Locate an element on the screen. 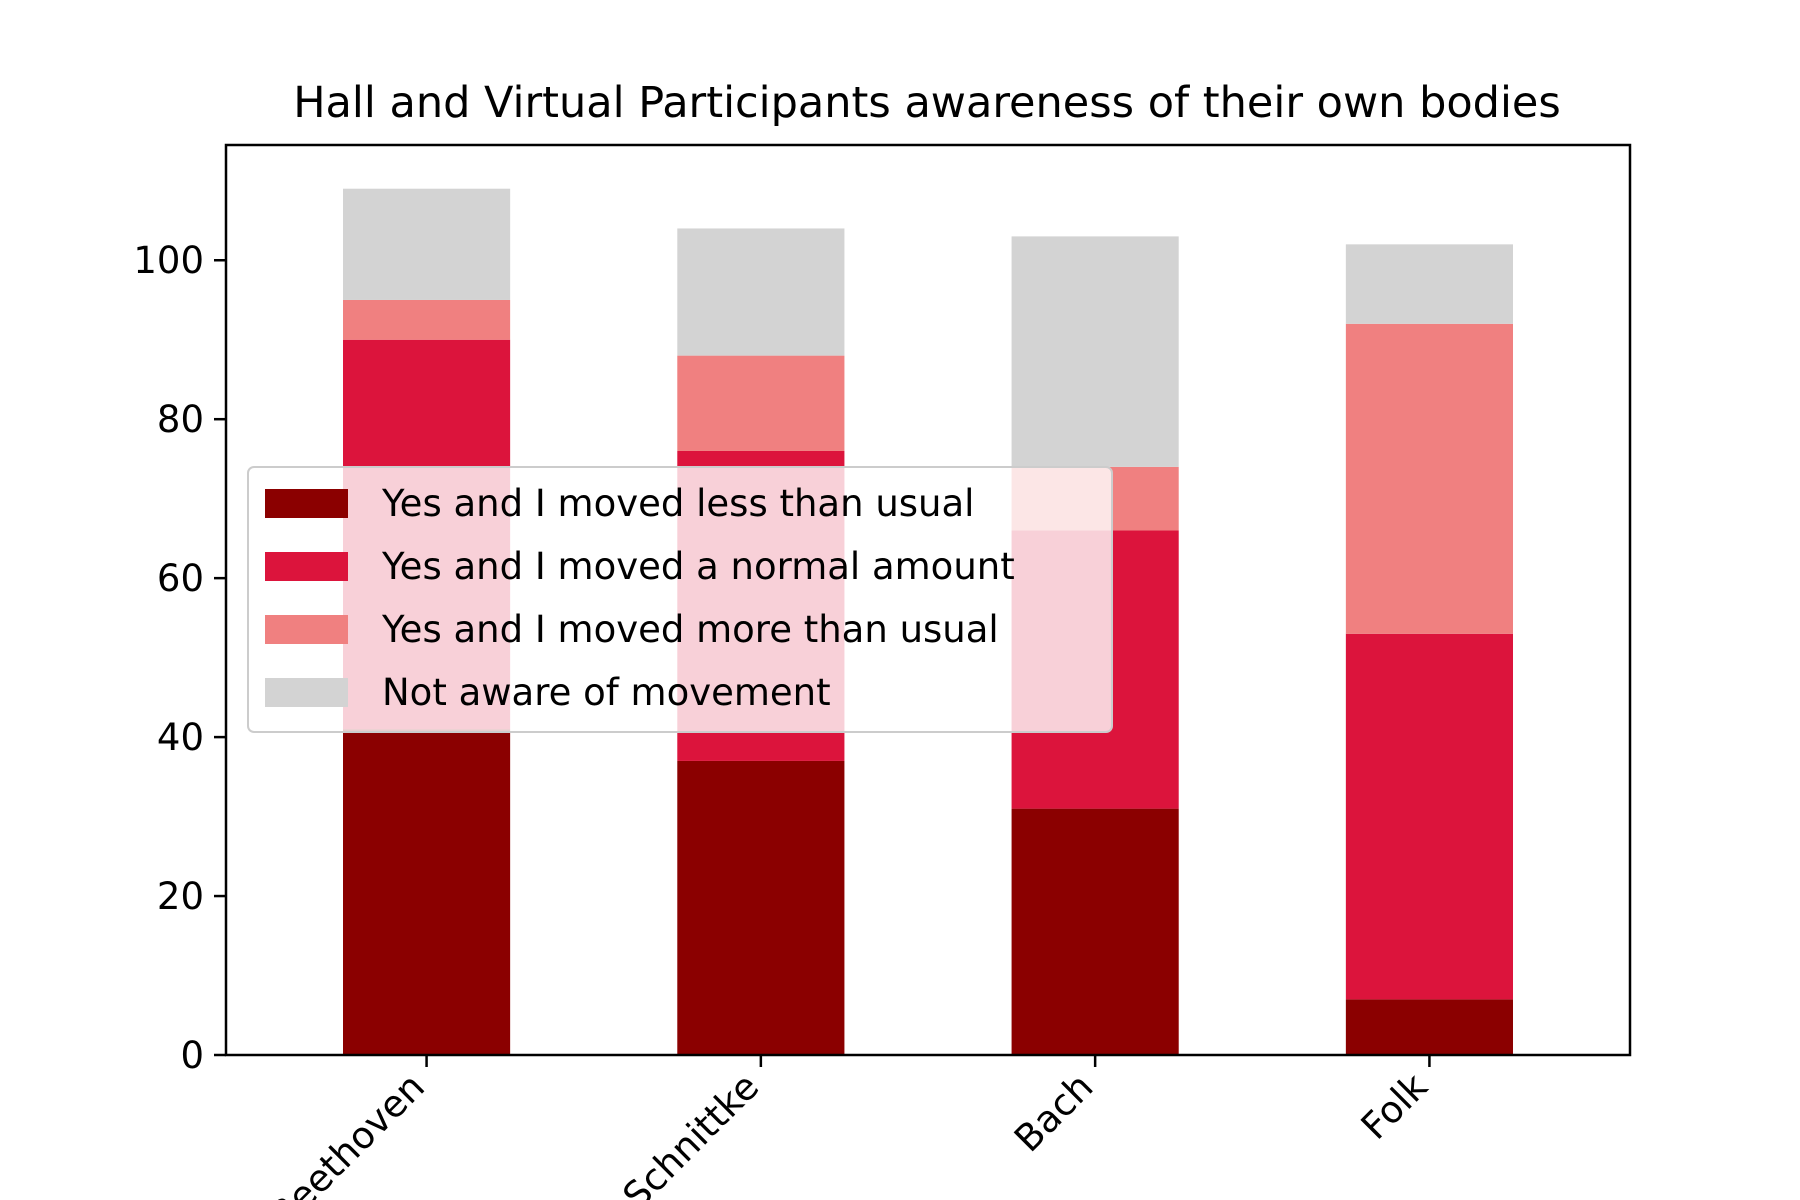  legend-label-3: Not aware of movement is located at coordinates (606, 692).